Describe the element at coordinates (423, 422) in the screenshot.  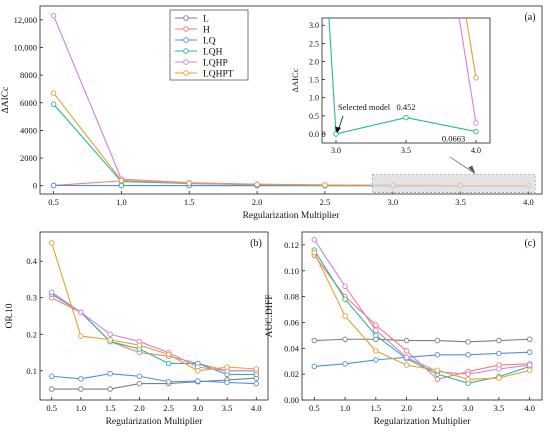
I see `x-axis-label: Regularization Multiplier` at that location.